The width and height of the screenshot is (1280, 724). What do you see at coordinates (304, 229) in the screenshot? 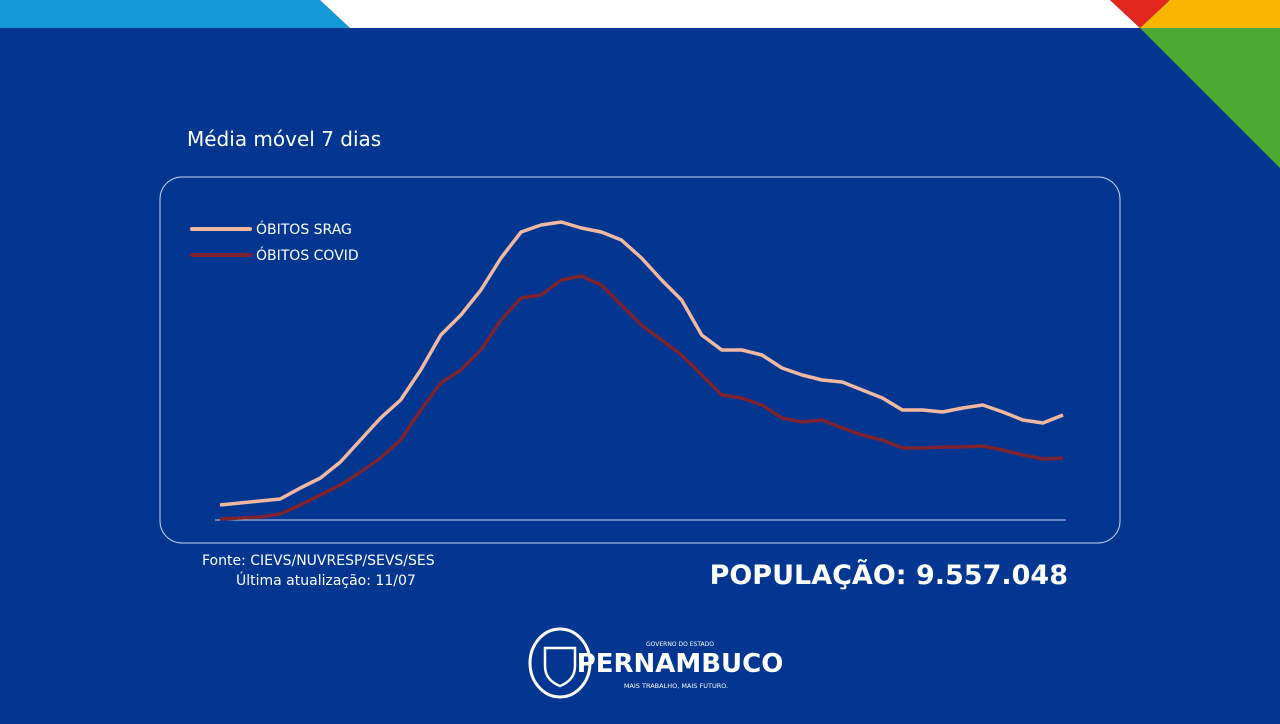
I see `legend-label: ÓBITOS SRAG` at bounding box center [304, 229].